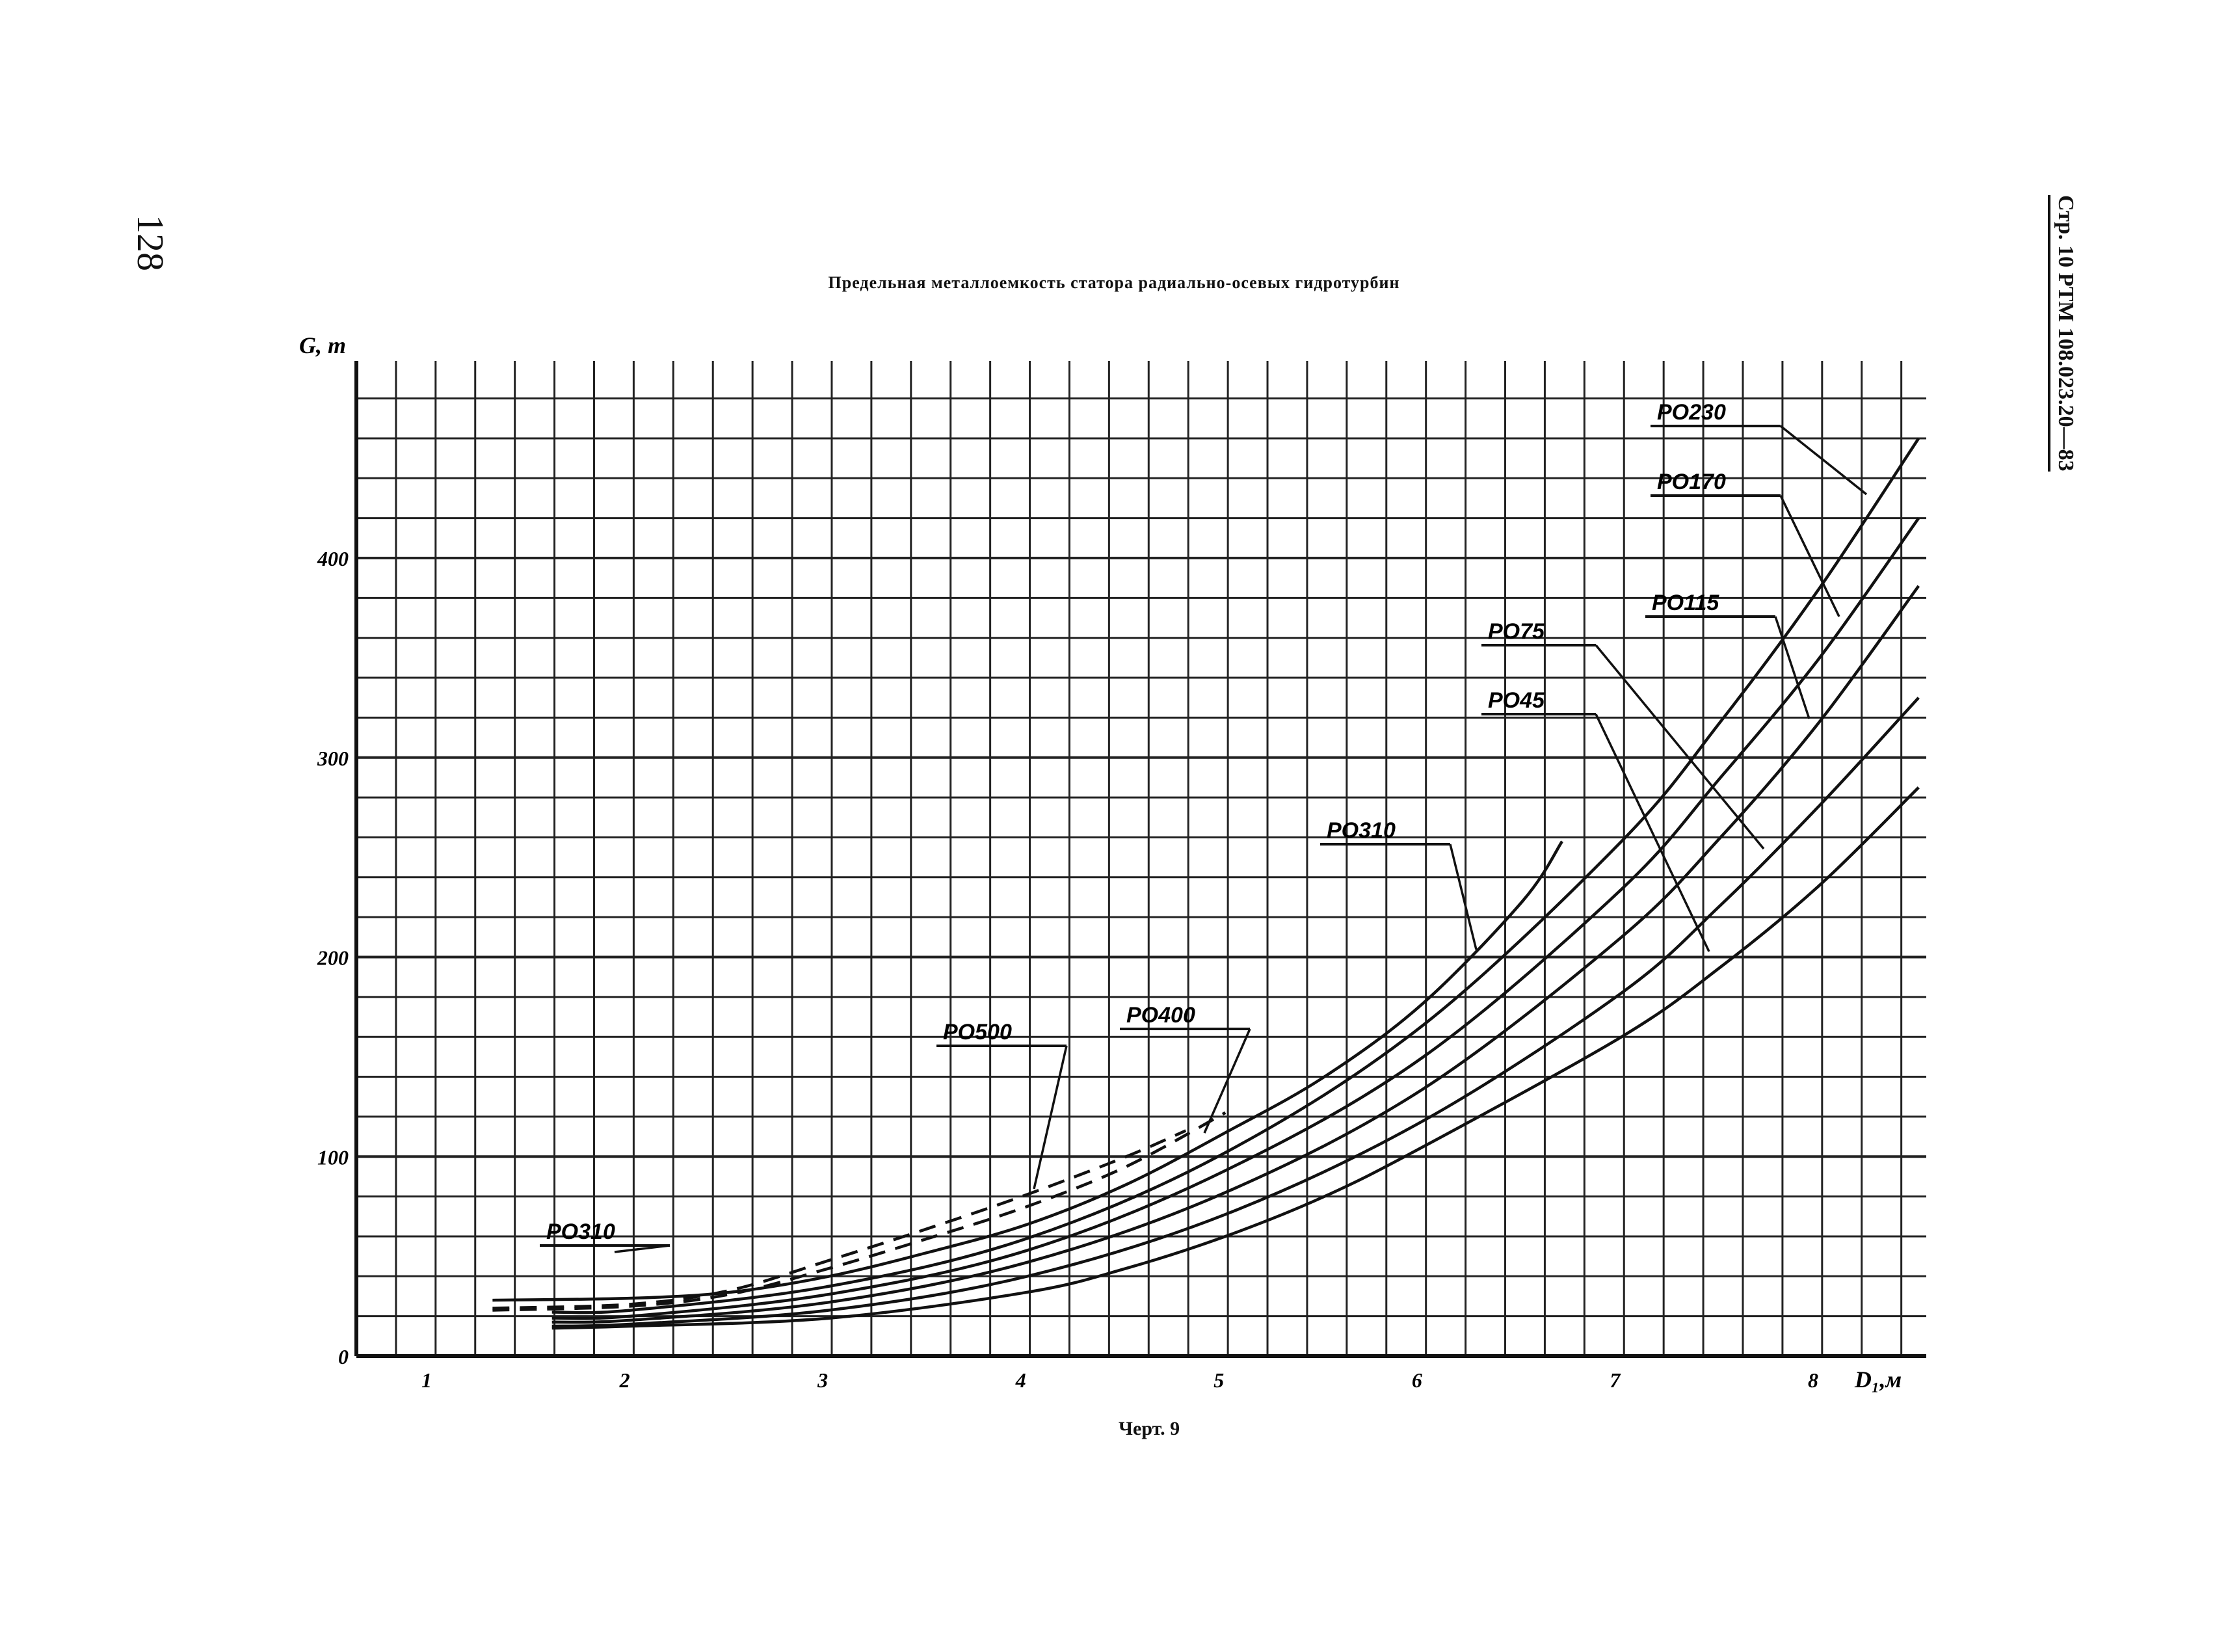  What do you see at coordinates (333, 758) in the screenshot?
I see `y-tick-label: 300` at bounding box center [333, 758].